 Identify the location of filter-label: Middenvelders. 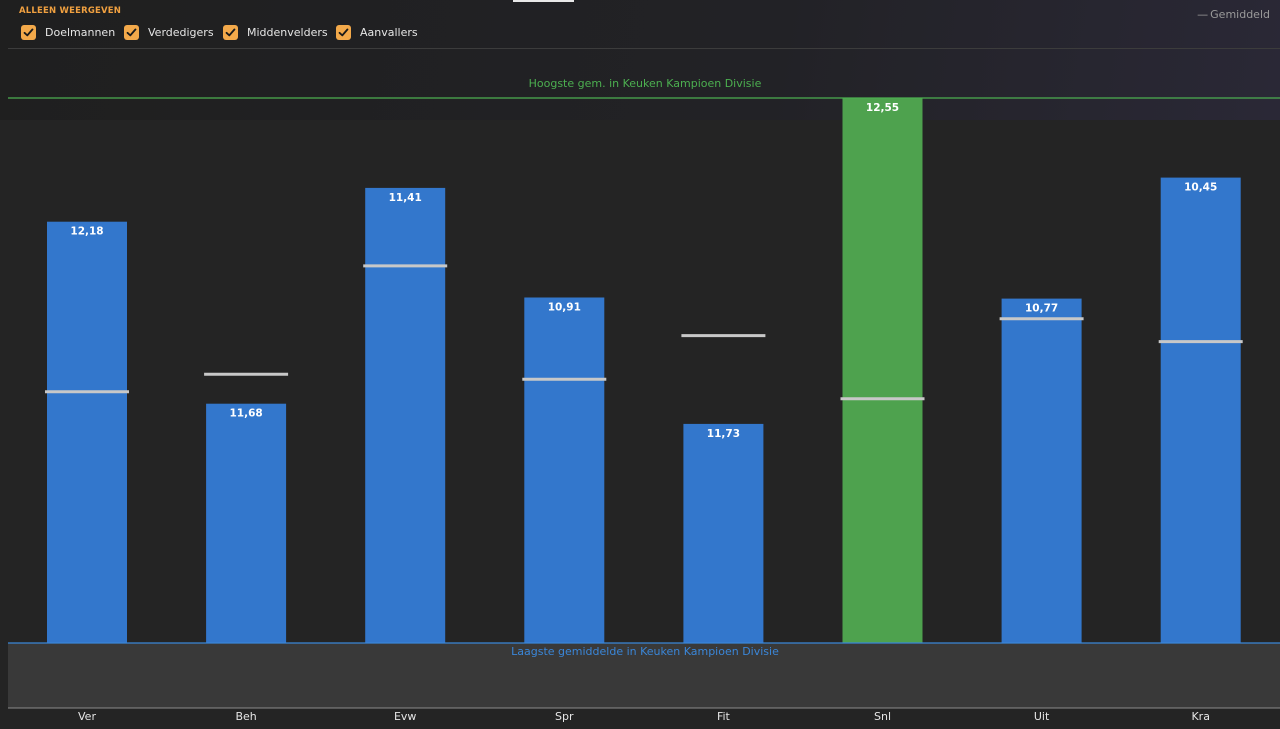
(287, 32).